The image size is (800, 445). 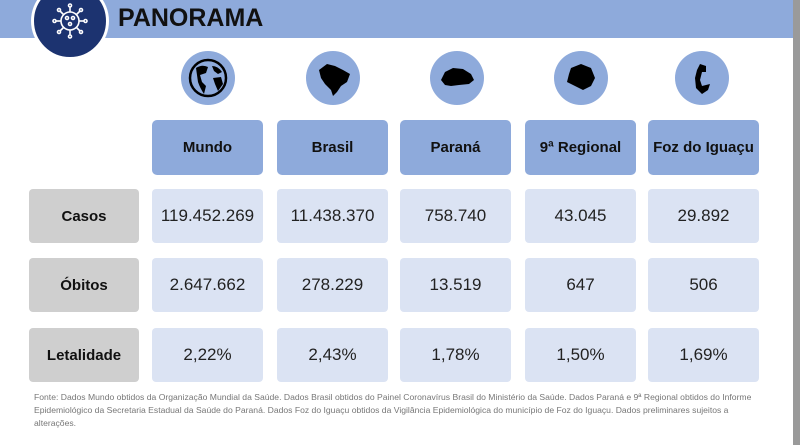 What do you see at coordinates (84, 285) in the screenshot?
I see `row-header-obitos: Óbitos` at bounding box center [84, 285].